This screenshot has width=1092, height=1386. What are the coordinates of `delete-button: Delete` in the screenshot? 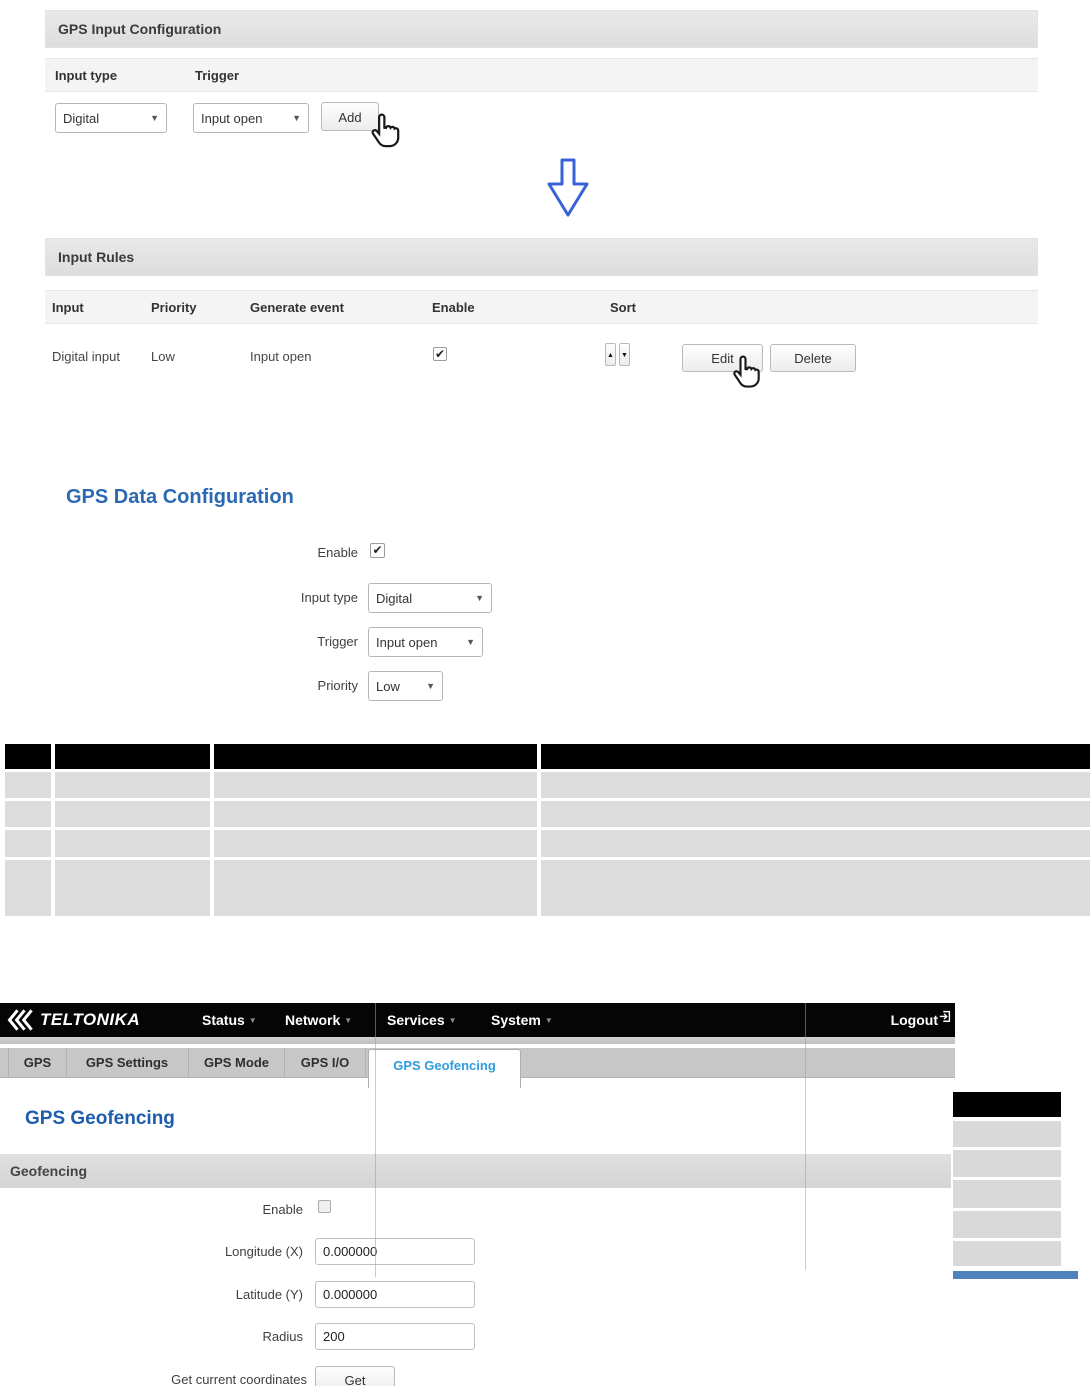 It's located at (813, 358).